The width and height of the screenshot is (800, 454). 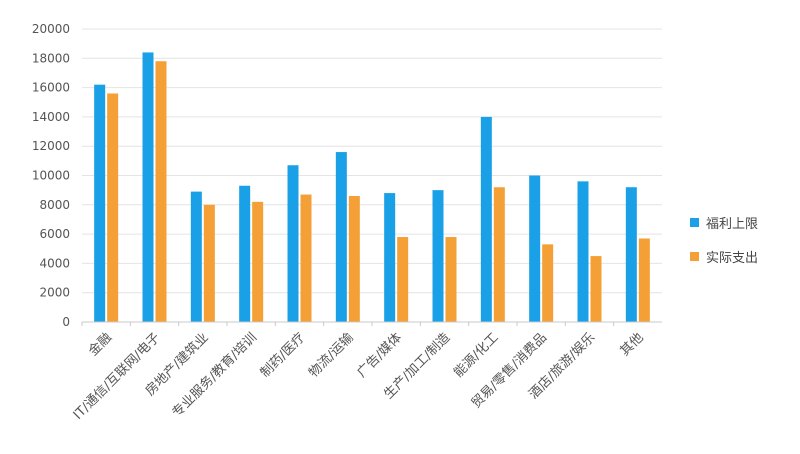 What do you see at coordinates (632, 344) in the screenshot?
I see `x-tick-label: 其他` at bounding box center [632, 344].